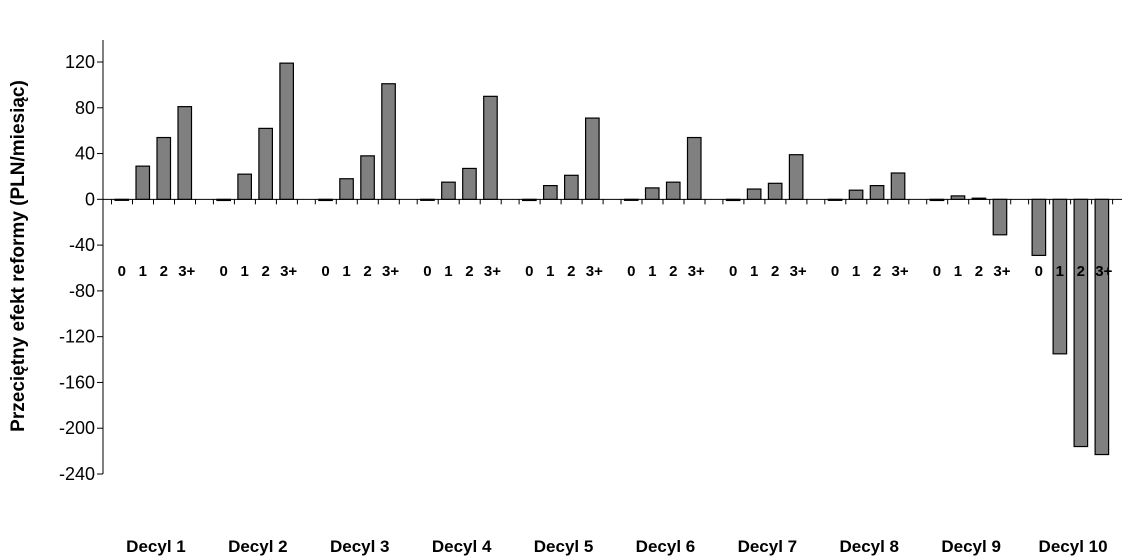  I want to click on group-label: Decyl 10, so click(1073, 546).